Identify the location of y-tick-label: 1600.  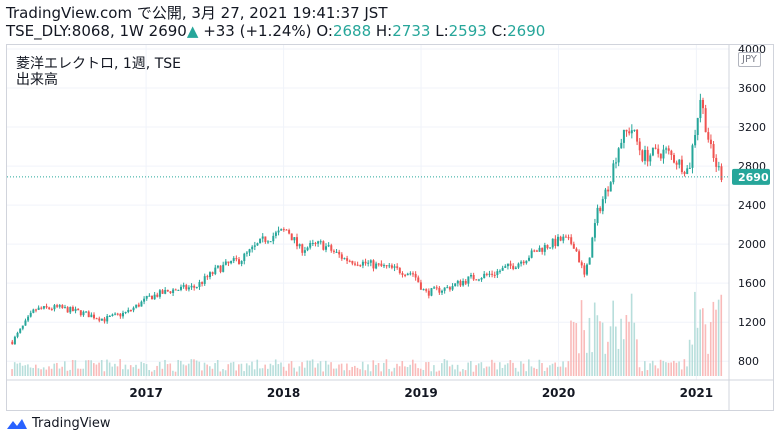
(752, 283).